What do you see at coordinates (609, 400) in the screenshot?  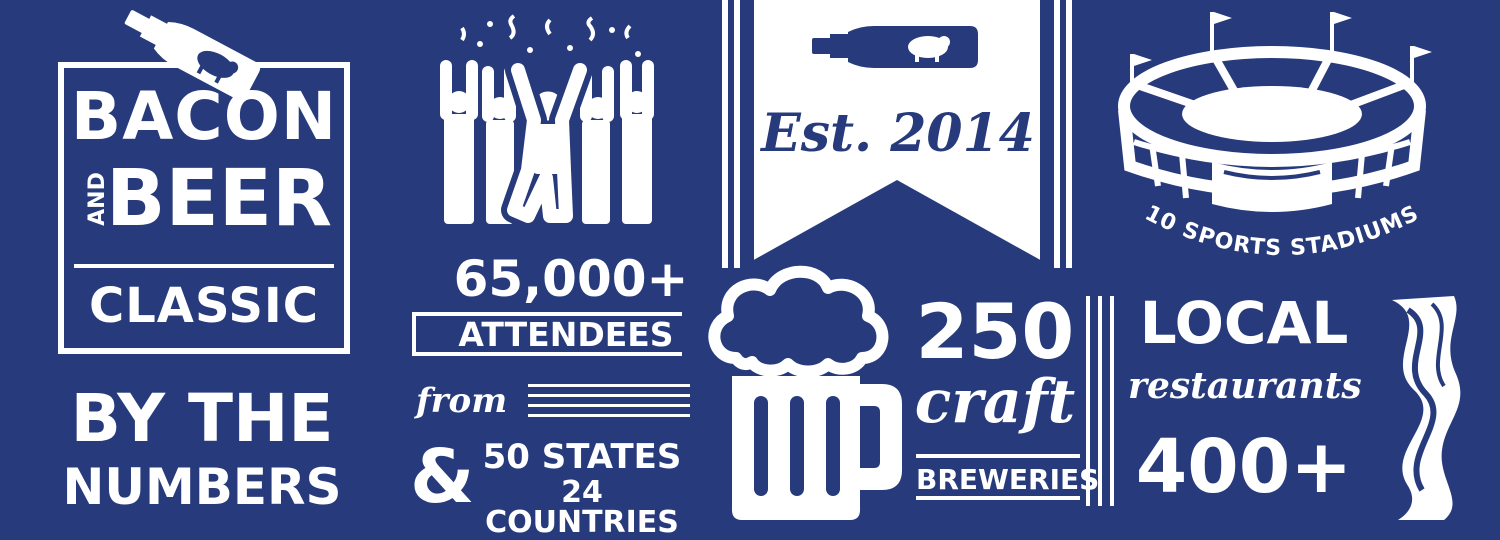 I see `from-lines` at bounding box center [609, 400].